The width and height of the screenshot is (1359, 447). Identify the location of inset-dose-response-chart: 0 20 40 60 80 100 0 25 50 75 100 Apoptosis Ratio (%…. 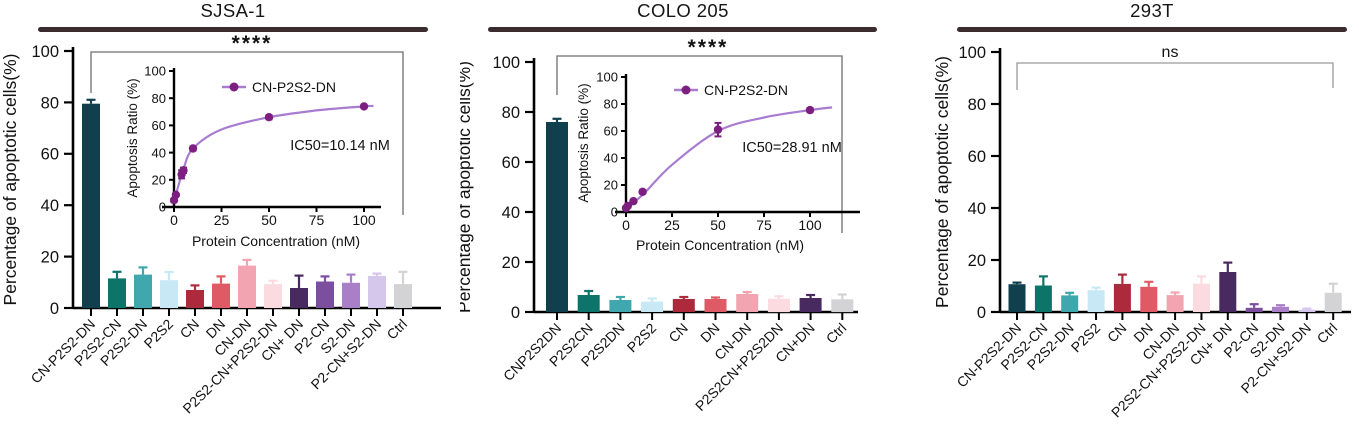
(257, 156).